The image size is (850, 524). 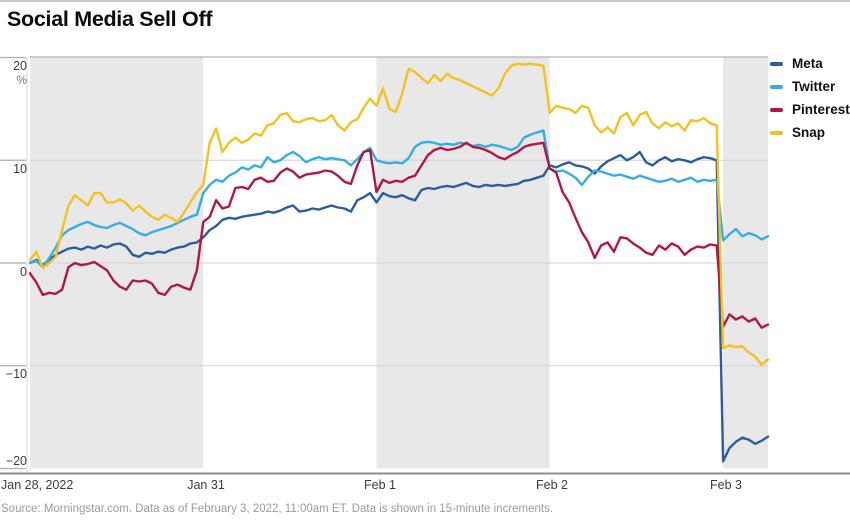 I want to click on x-tick-label-feb3: Feb 3, so click(x=726, y=485).